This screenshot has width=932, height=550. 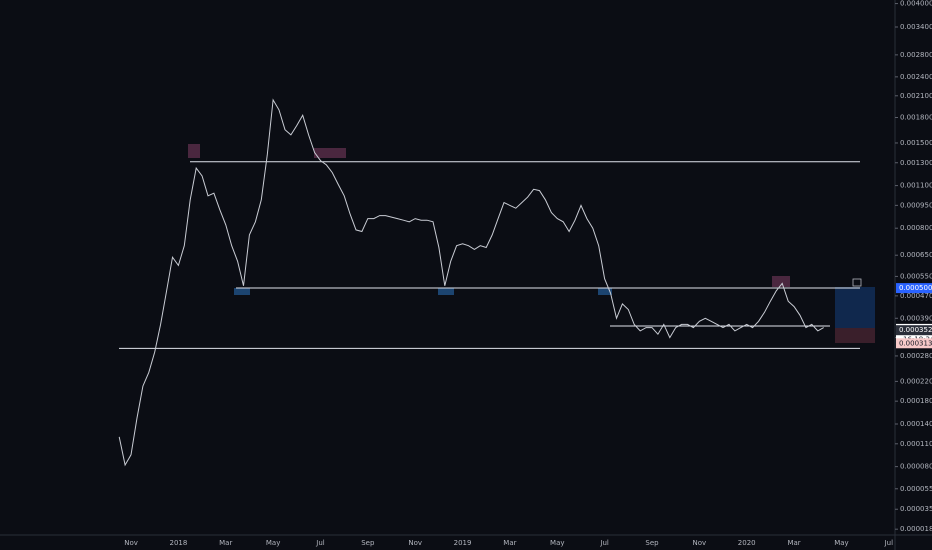 I want to click on flag-icon, so click(x=857, y=282).